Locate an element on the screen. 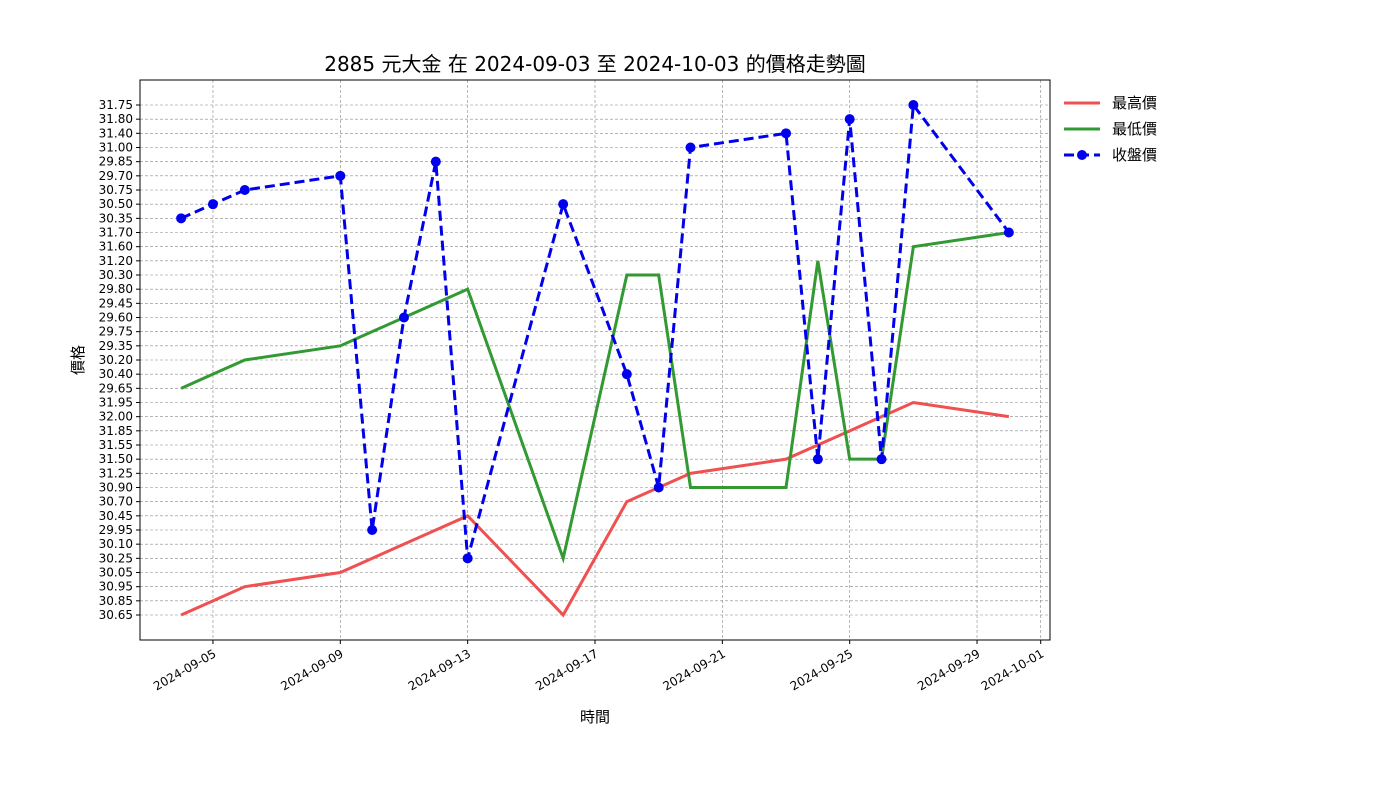 The image size is (1400, 800). y-tick-label: 30.05 is located at coordinates (116, 573).